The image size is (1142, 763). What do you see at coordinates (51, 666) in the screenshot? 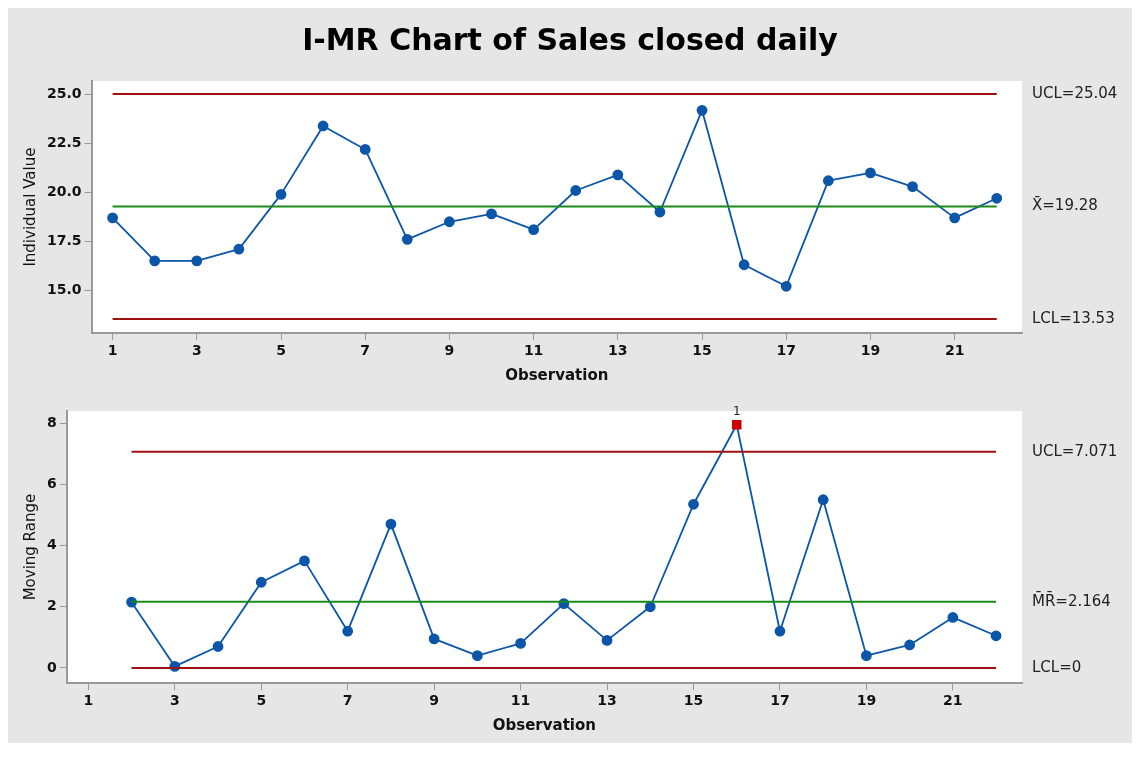
I see `y-tick-label: 0` at bounding box center [51, 666].